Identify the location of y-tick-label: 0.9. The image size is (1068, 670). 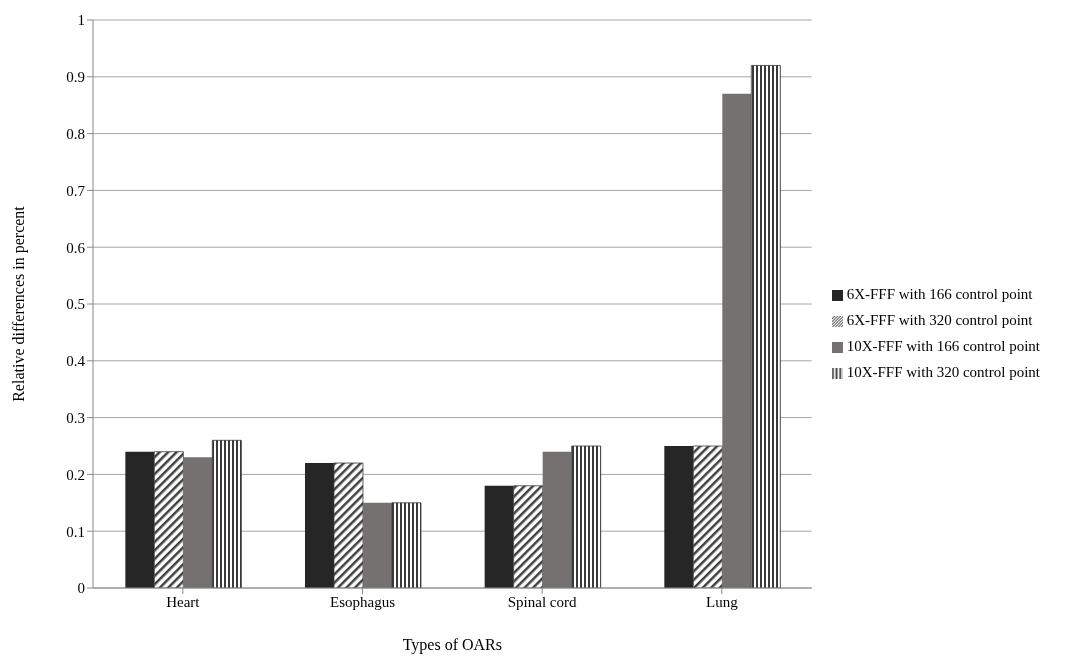
(75, 77).